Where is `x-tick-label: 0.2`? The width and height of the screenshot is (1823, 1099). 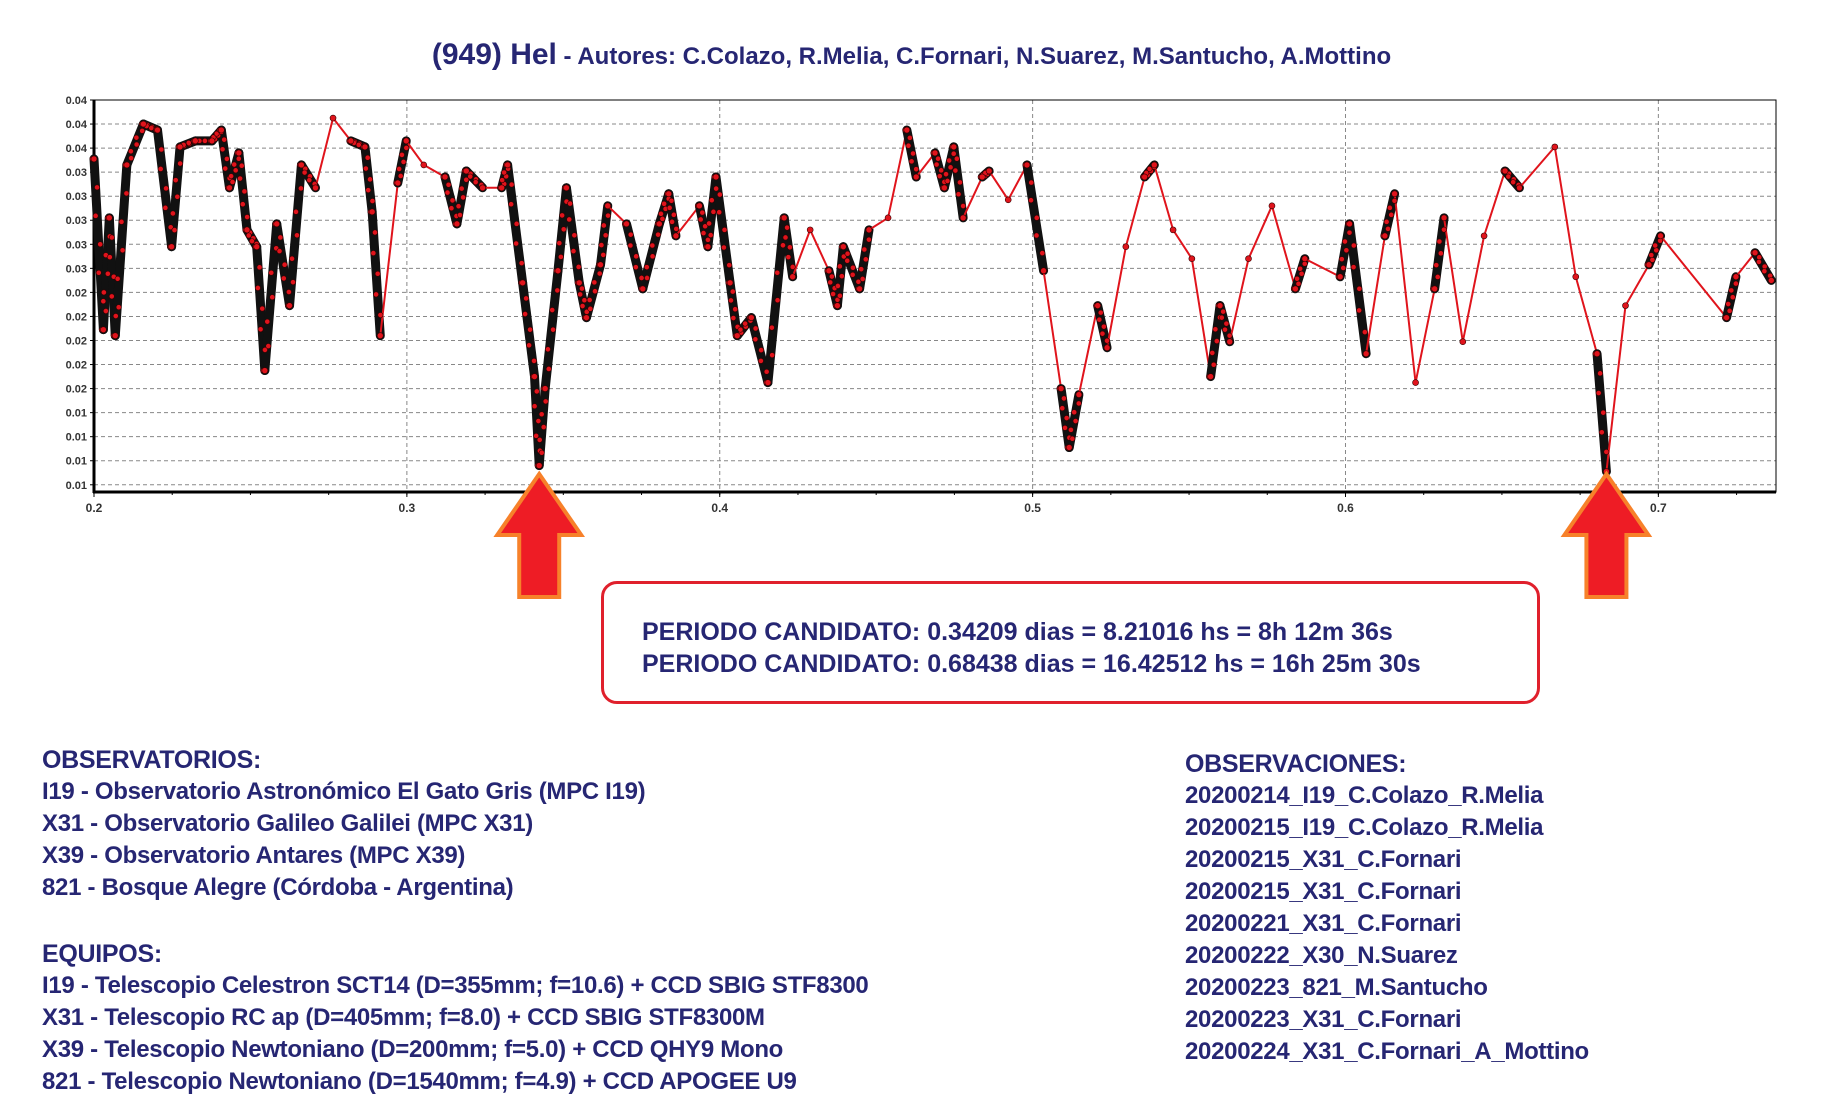
x-tick-label: 0.2 is located at coordinates (94, 508).